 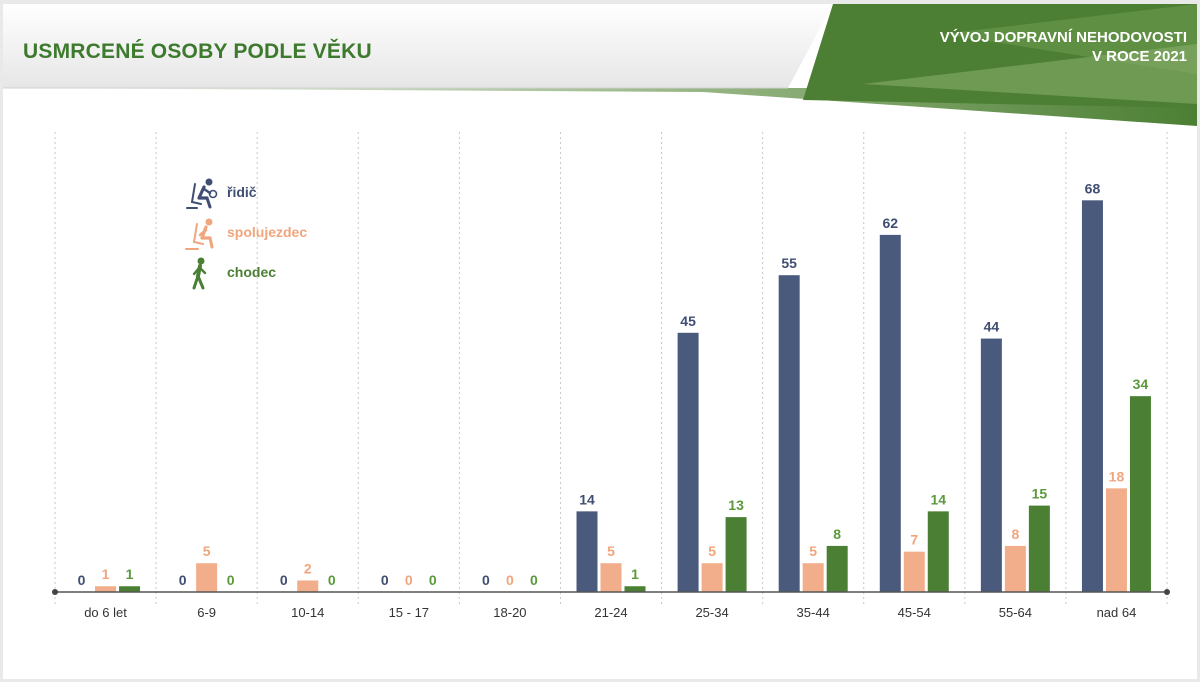 I want to click on category-label: nad 64, so click(x=1117, y=612).